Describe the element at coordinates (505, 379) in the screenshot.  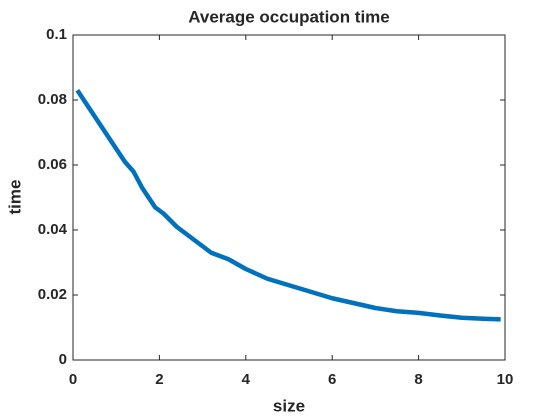
I see `x-tick-label: 10` at that location.